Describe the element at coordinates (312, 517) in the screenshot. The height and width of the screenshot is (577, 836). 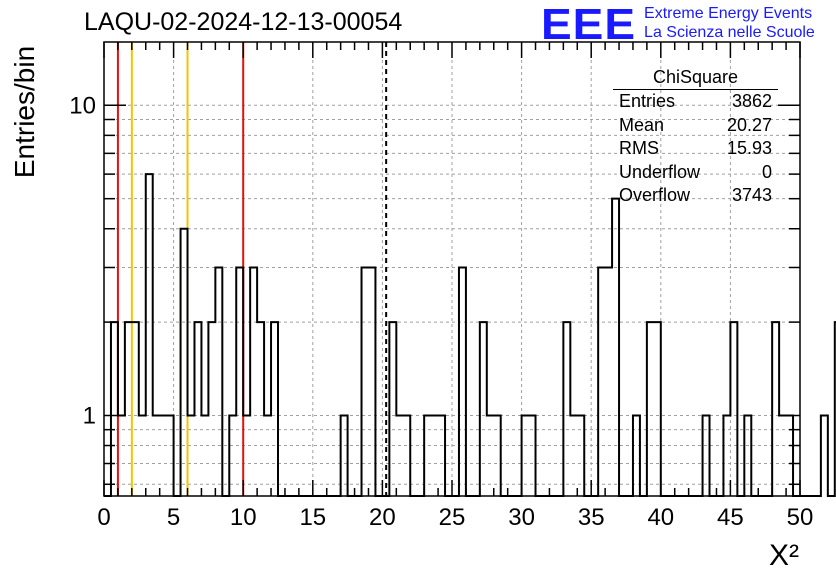
I see `x-tick-label: 15` at that location.